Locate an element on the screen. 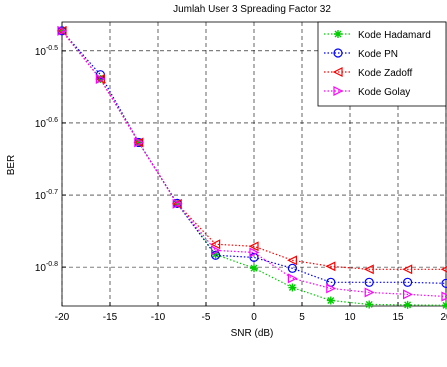 Image resolution: width=447 pixels, height=367 pixels. y-tick-label: 10-0.7 is located at coordinates (46, 195).